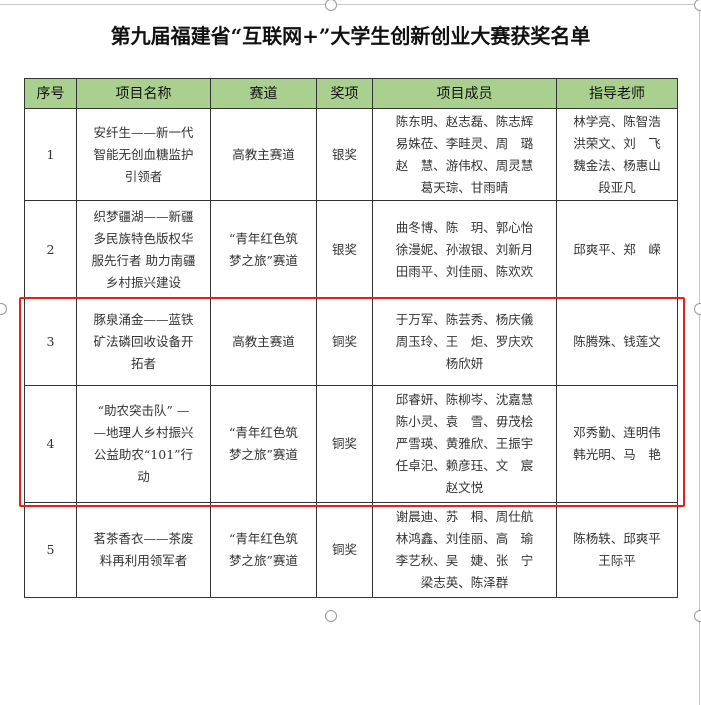 The image size is (701, 705). Describe the element at coordinates (143, 342) in the screenshot. I see `cell-project-name: 豚泉涌金——蓝铁 矿法磷回收设备开 拓者` at that location.